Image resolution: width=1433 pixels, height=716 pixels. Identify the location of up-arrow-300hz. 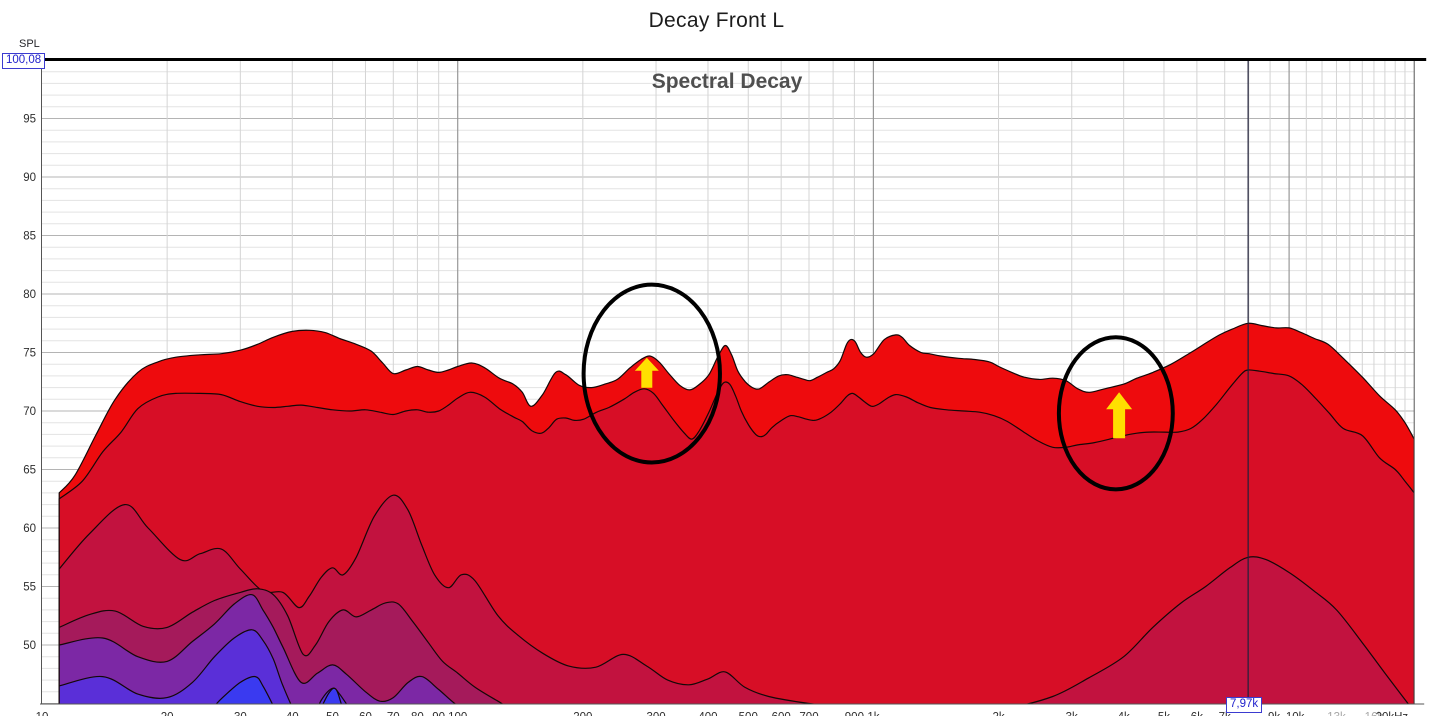
(646, 372).